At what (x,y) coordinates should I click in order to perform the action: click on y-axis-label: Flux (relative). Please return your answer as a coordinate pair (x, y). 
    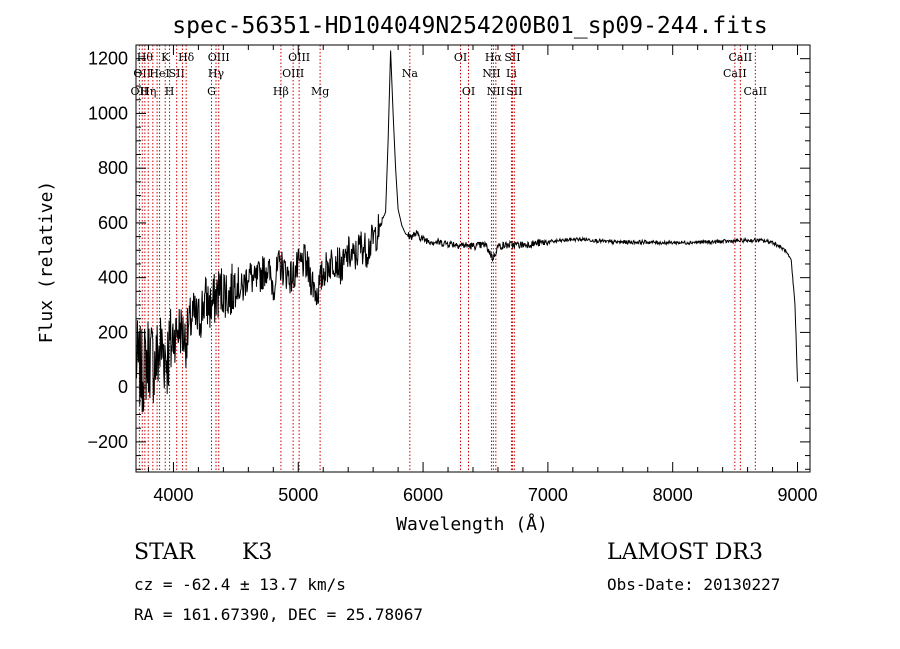
    Looking at the image, I should click on (46, 262).